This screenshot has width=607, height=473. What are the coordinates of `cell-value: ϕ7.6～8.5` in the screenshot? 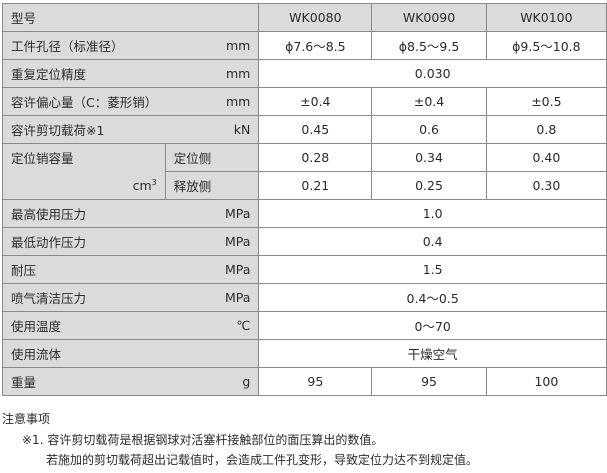 It's located at (315, 45).